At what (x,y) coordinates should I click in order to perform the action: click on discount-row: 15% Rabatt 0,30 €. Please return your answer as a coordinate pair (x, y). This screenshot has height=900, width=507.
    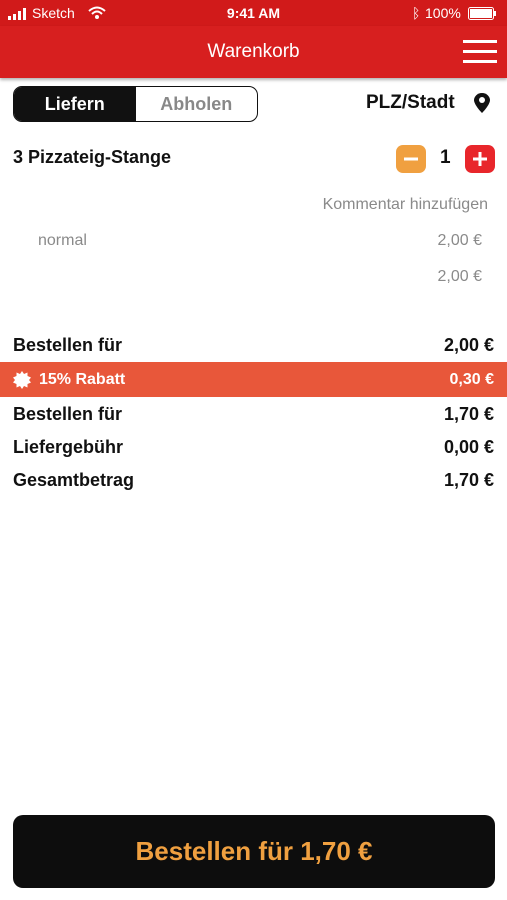
    Looking at the image, I should click on (253, 379).